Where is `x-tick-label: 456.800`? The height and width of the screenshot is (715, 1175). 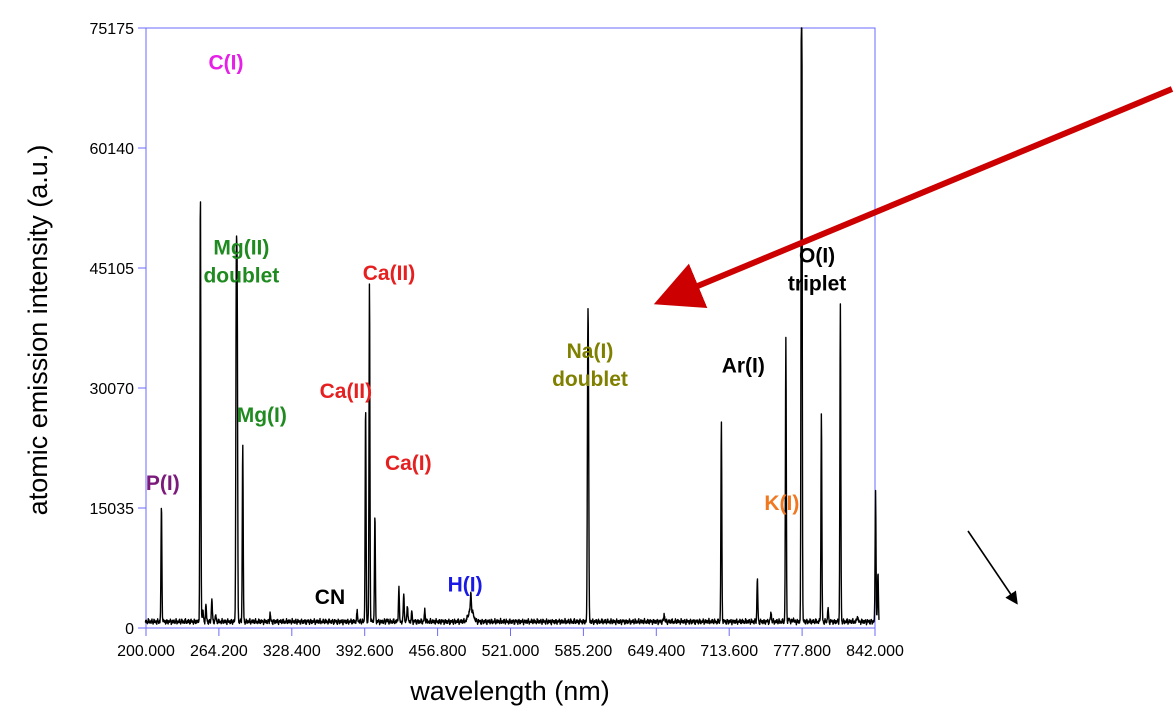 x-tick-label: 456.800 is located at coordinates (438, 651).